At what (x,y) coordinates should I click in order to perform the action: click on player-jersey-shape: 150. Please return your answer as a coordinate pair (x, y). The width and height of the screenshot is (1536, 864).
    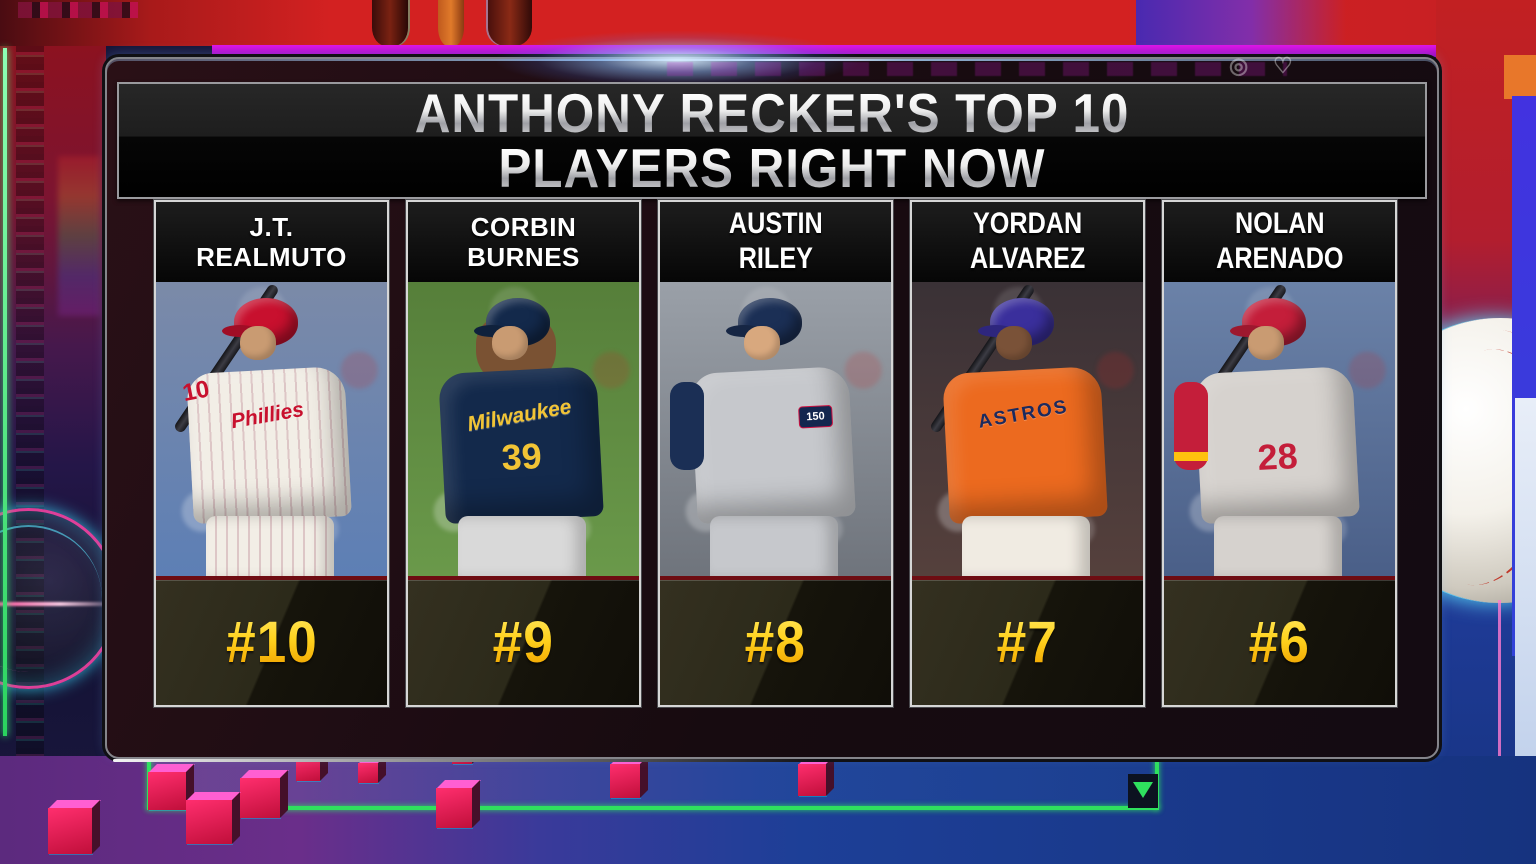
    Looking at the image, I should click on (772, 445).